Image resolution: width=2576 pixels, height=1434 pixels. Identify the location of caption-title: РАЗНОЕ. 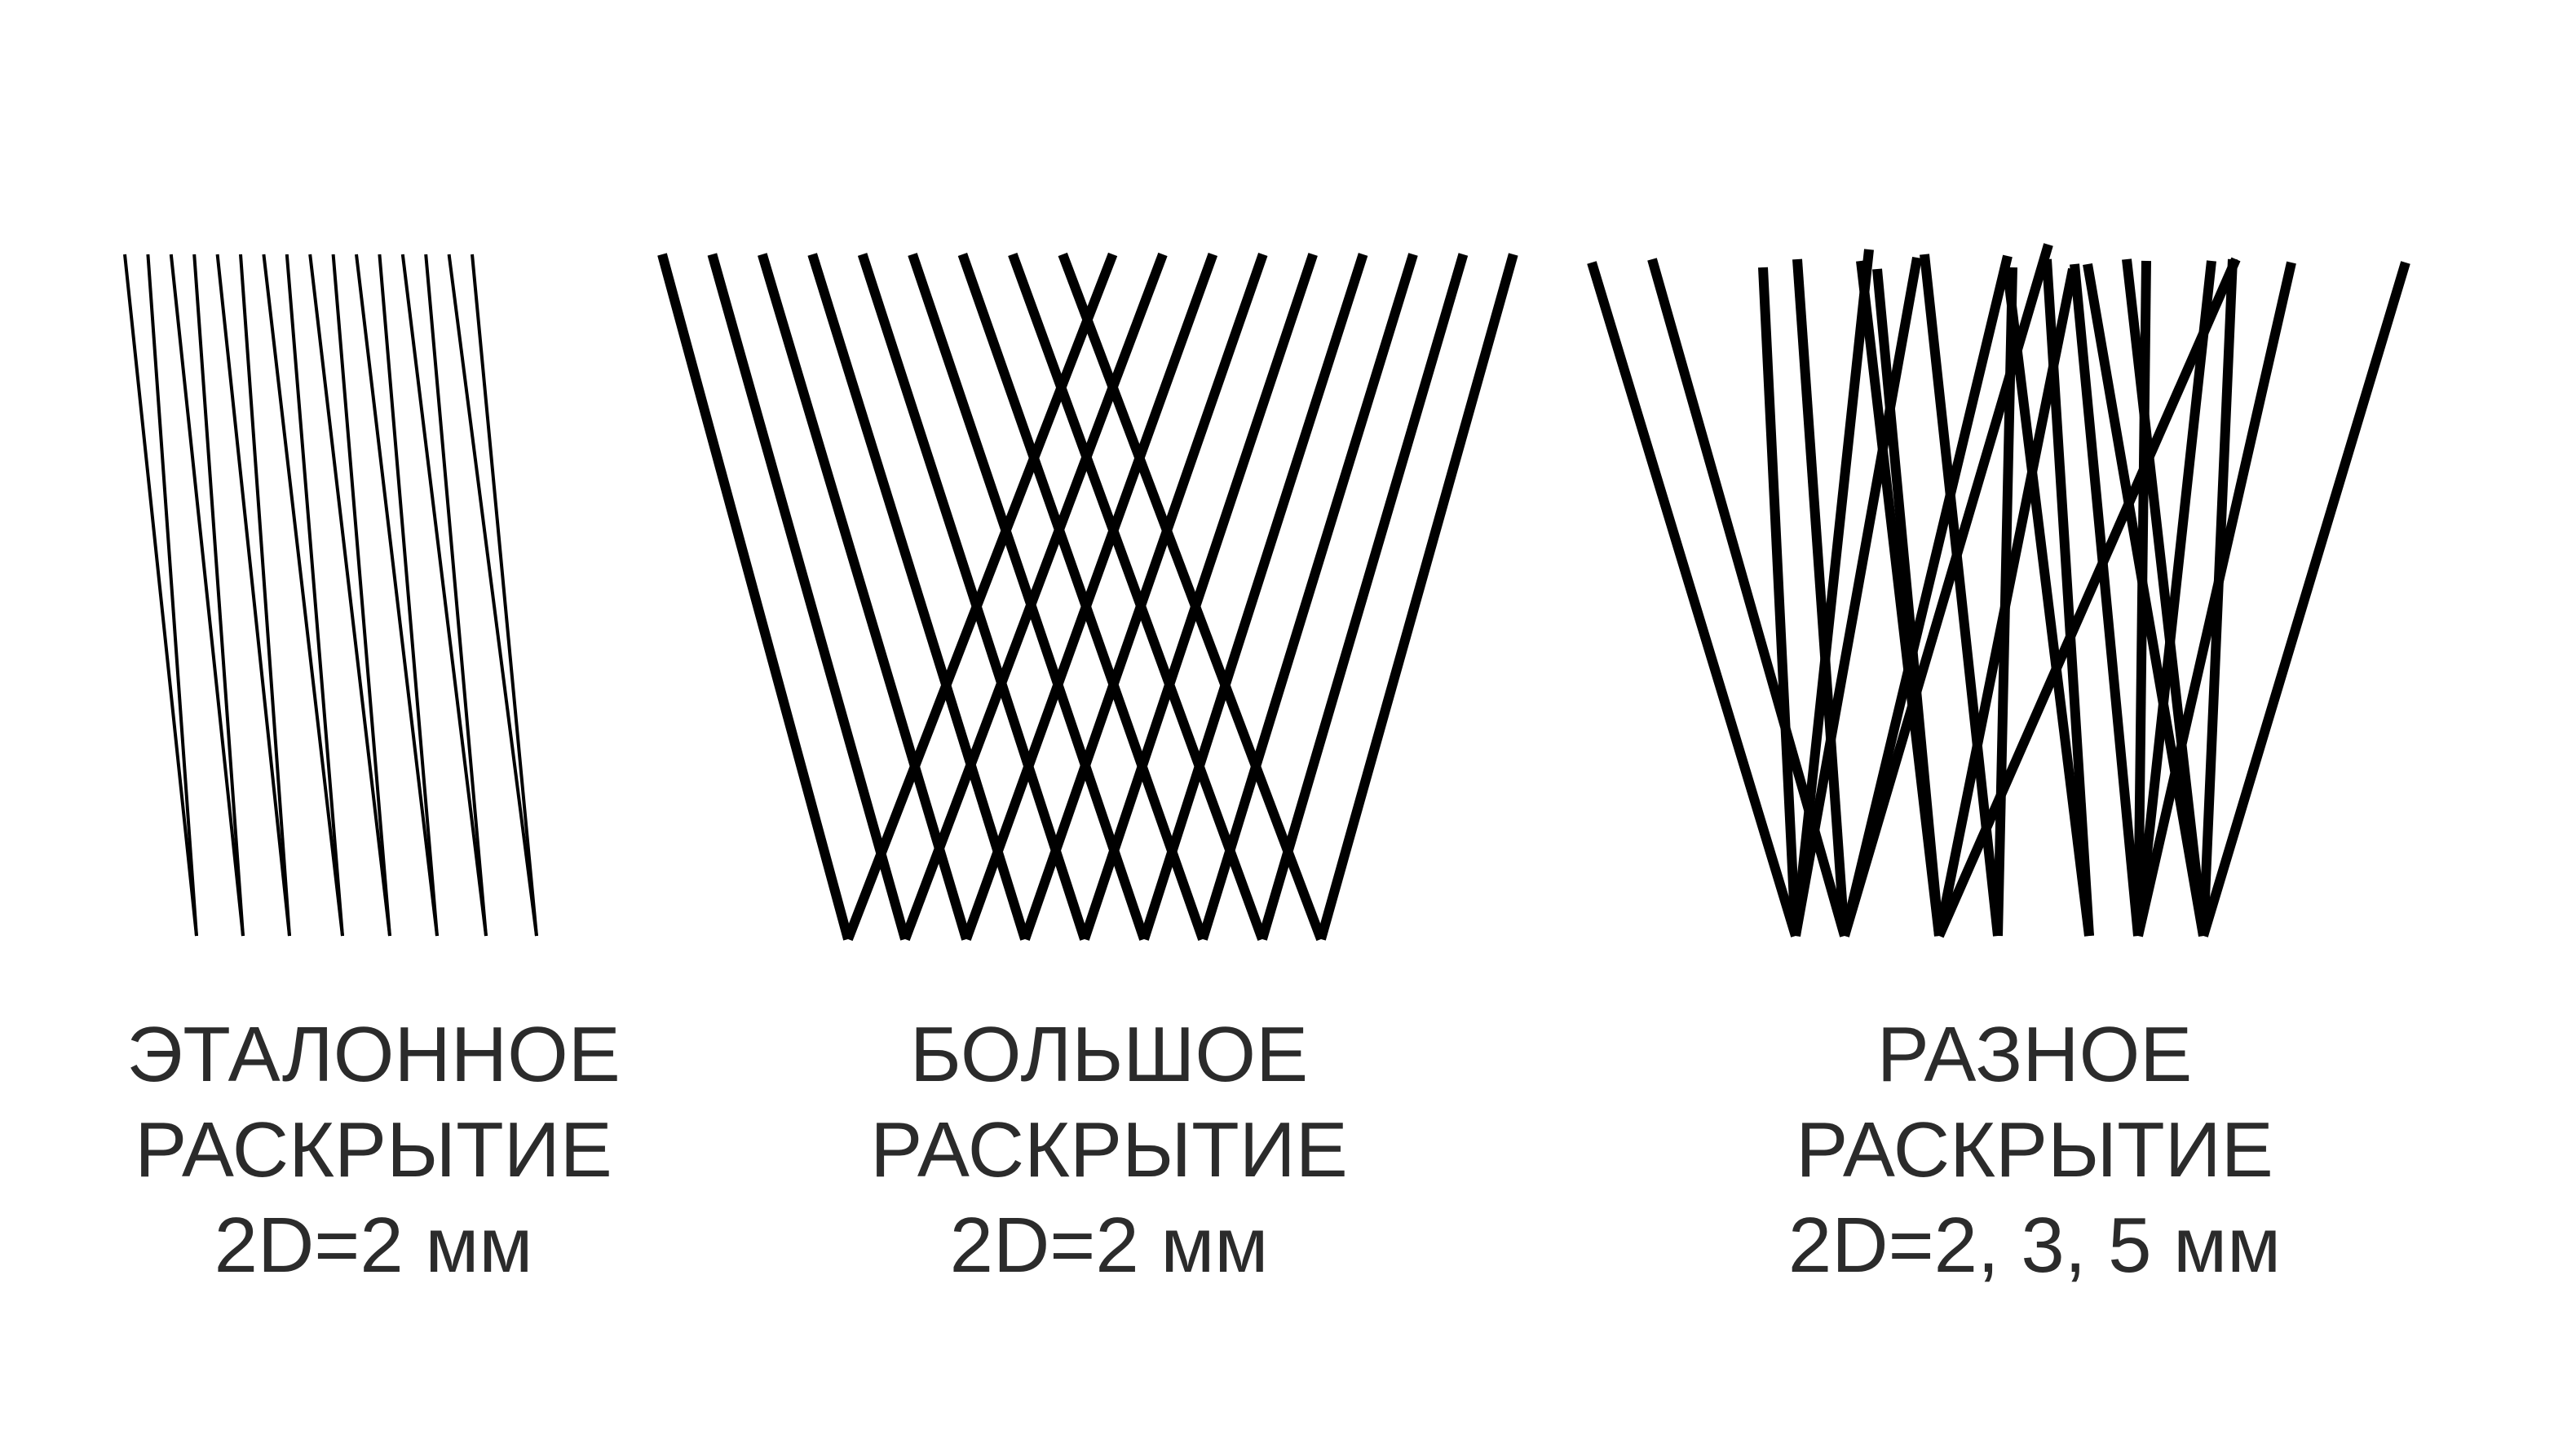
(2034, 1054).